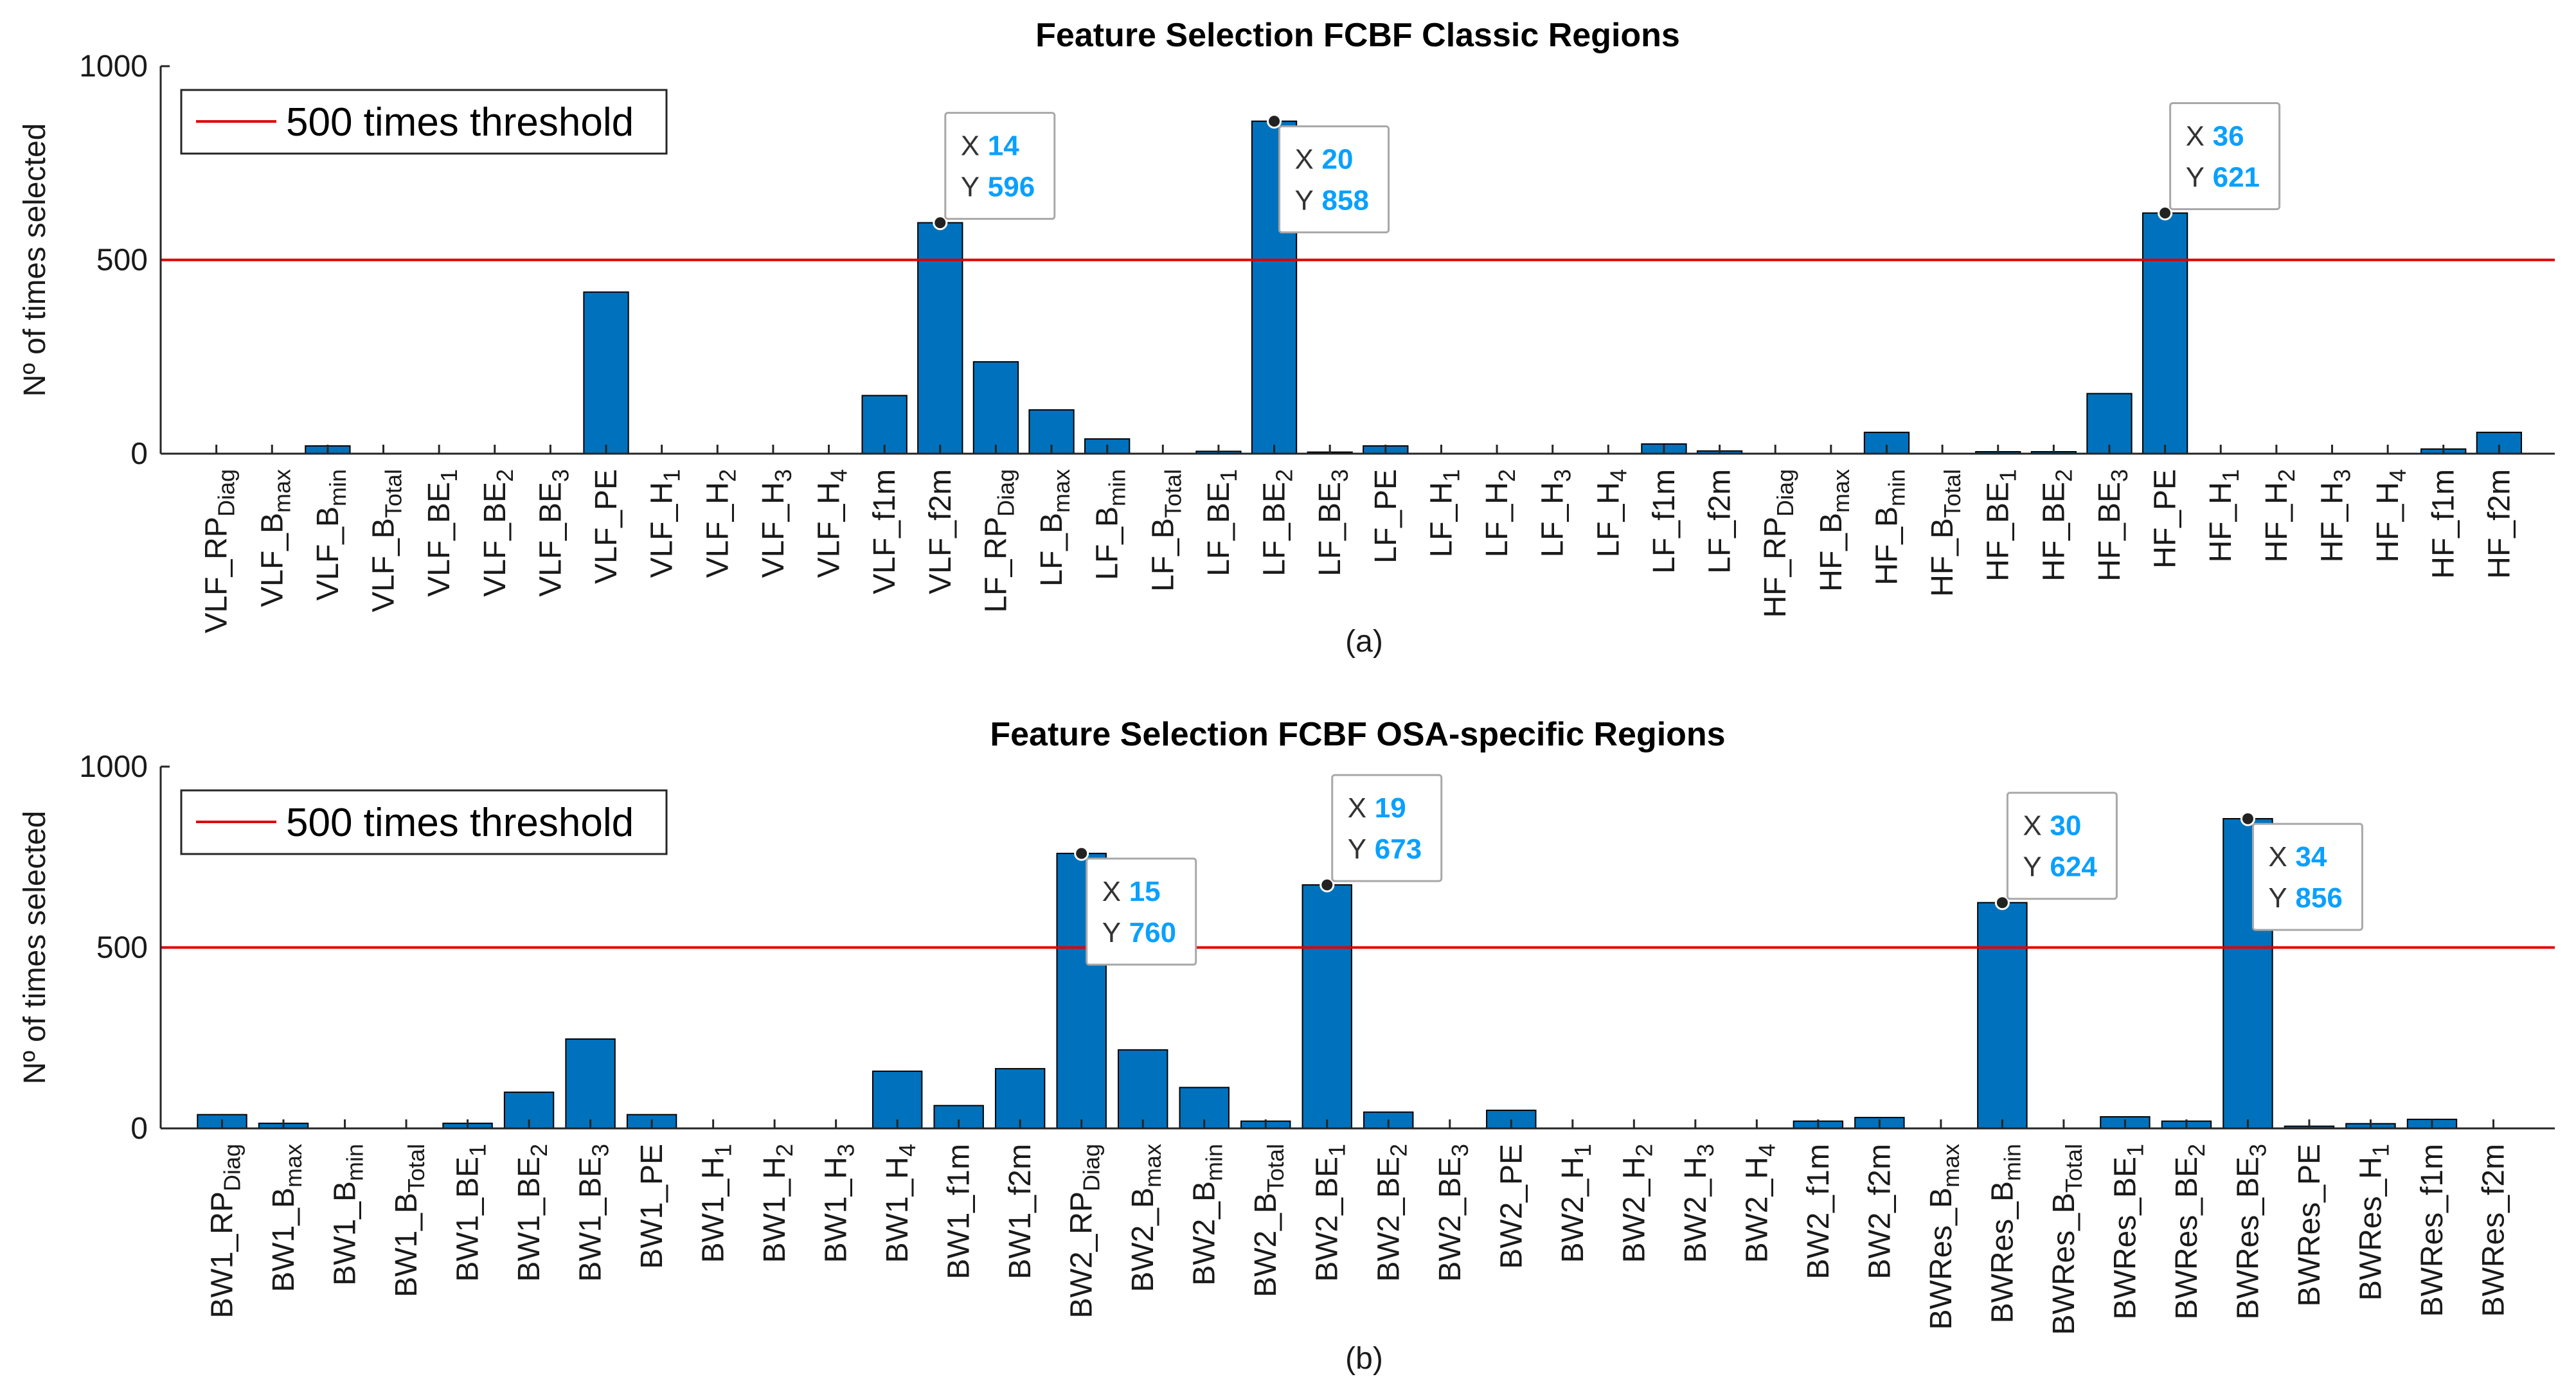 This screenshot has width=2576, height=1388. Describe the element at coordinates (275, 538) in the screenshot. I see `x-tick-label: VLF_Bmax` at that location.